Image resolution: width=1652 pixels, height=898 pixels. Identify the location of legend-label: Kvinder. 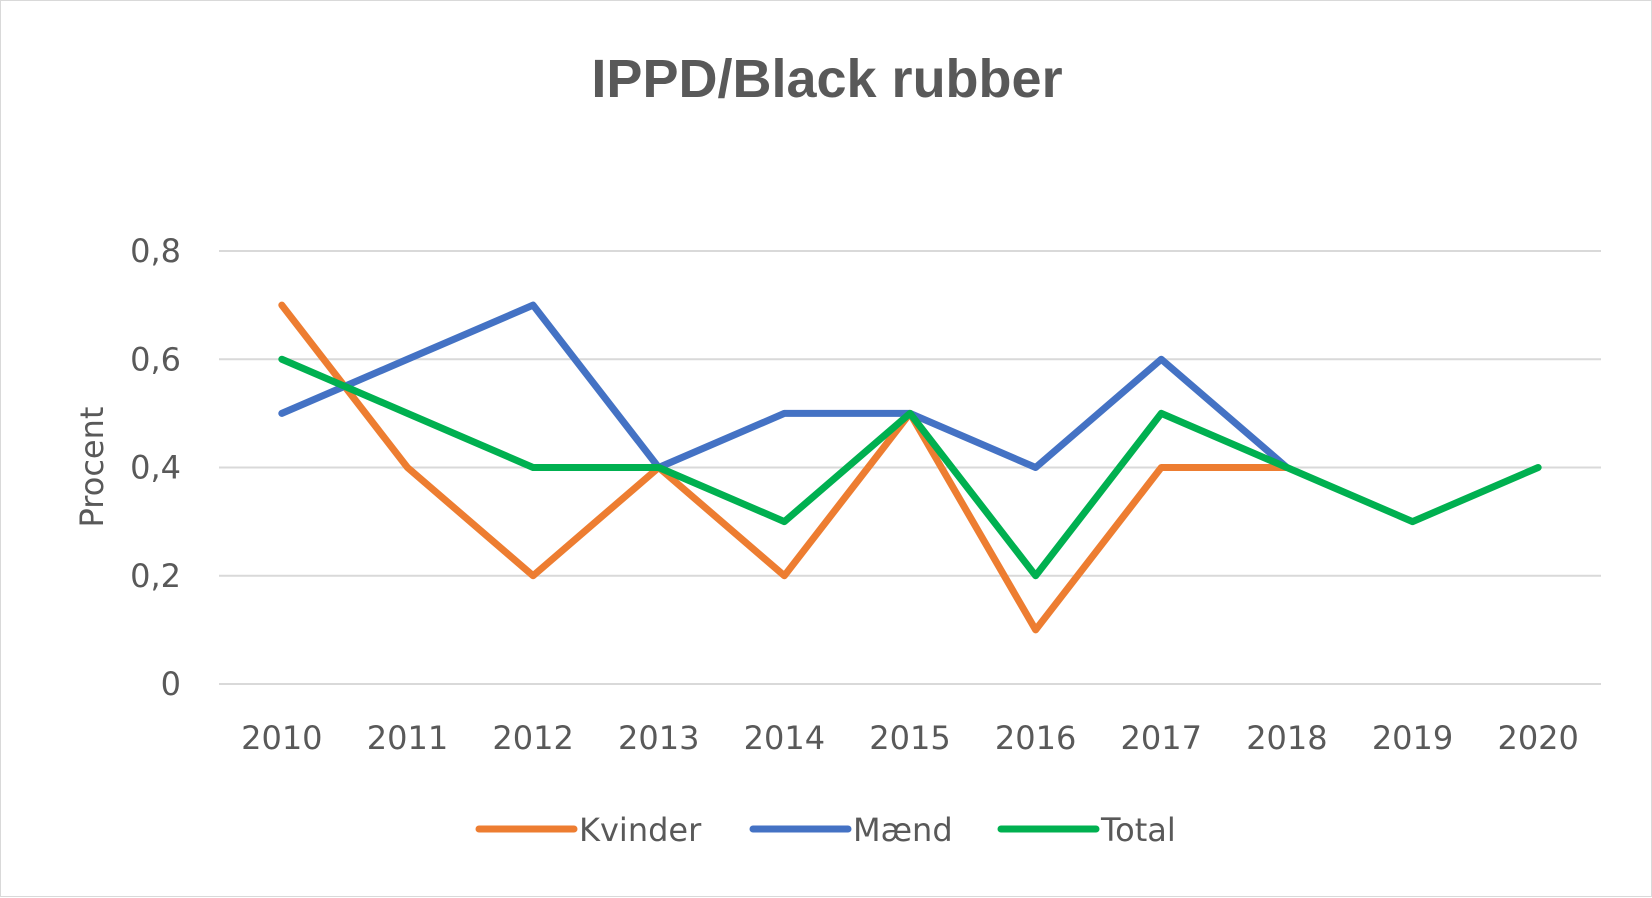
(640, 830).